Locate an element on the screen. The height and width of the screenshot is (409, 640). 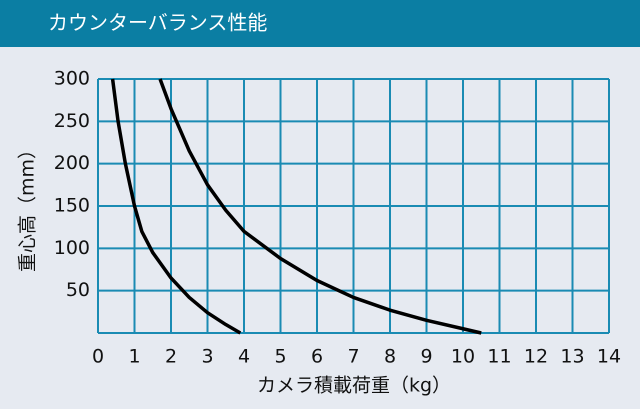
x-tick-label: 12 is located at coordinates (536, 357).